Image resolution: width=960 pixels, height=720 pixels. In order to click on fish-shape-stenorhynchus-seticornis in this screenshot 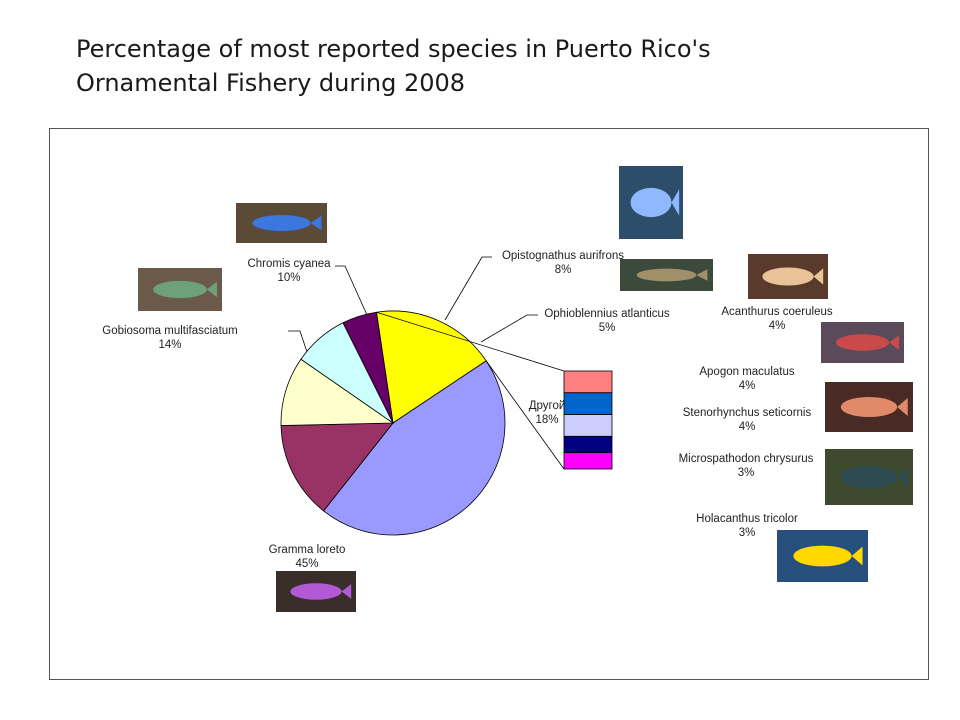, I will do `click(869, 407)`.